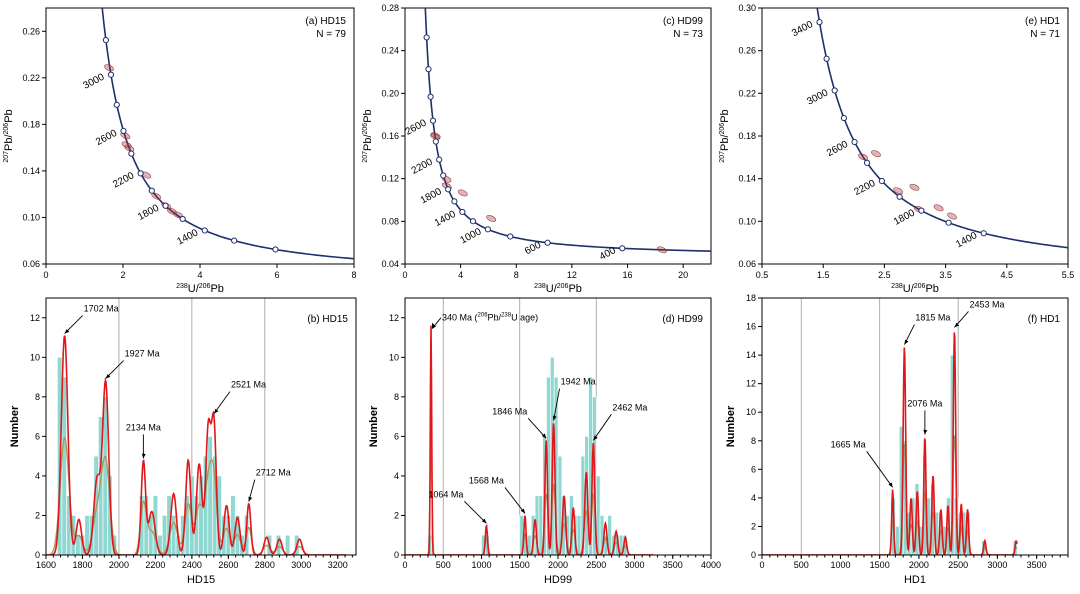 This screenshot has width=1080, height=594. Describe the element at coordinates (331, 34) in the screenshot. I see `n-label: N = 79` at that location.